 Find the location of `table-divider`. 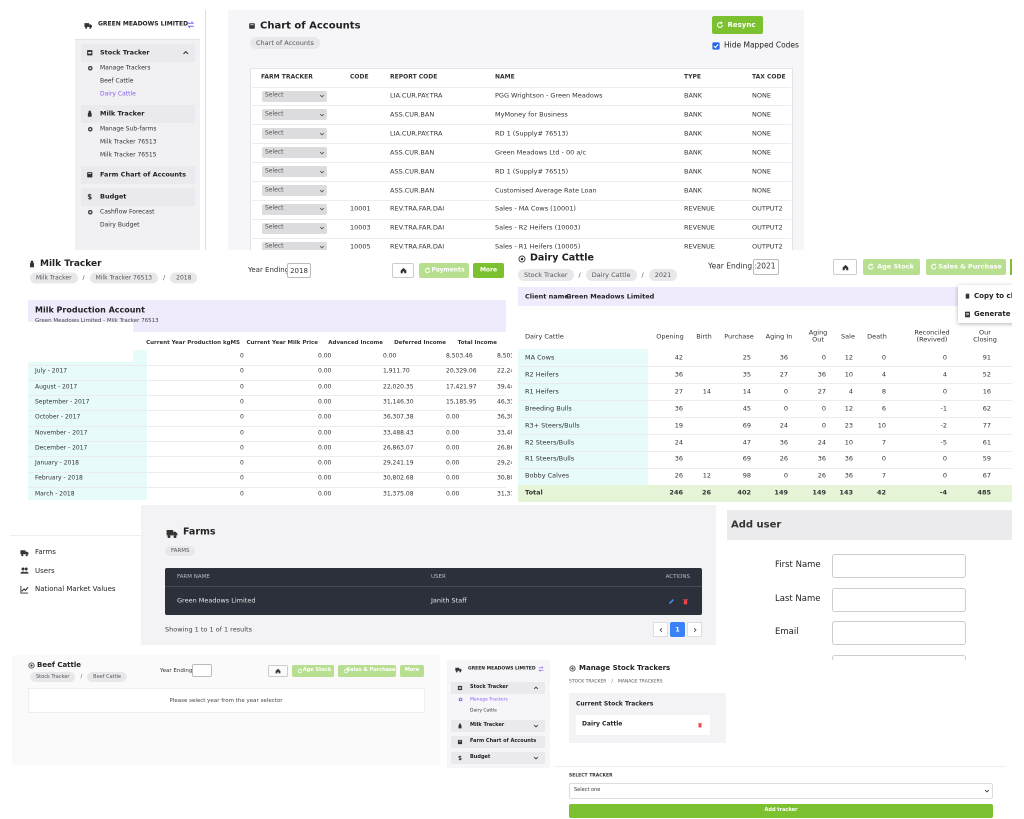

table-divider is located at coordinates (433, 586).